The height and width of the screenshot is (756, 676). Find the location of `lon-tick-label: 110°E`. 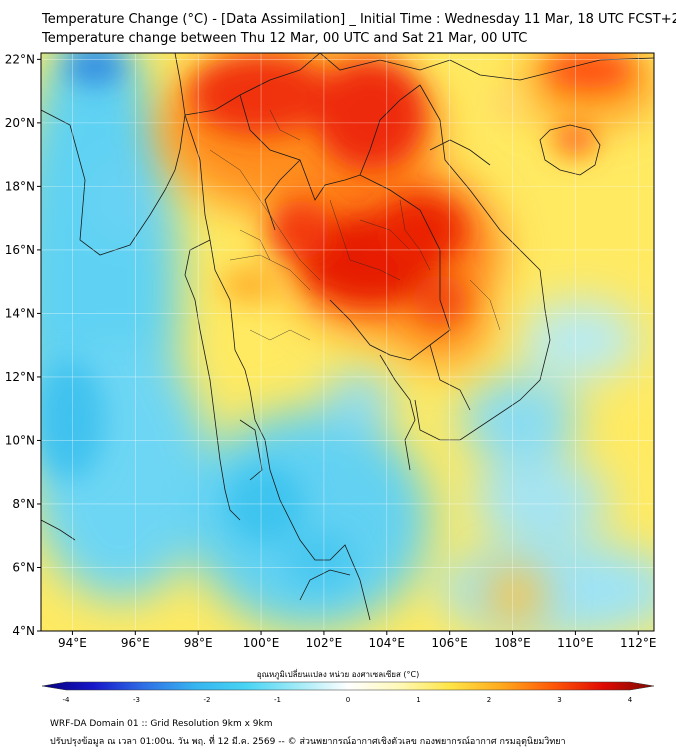

lon-tick-label: 110°E is located at coordinates (575, 643).